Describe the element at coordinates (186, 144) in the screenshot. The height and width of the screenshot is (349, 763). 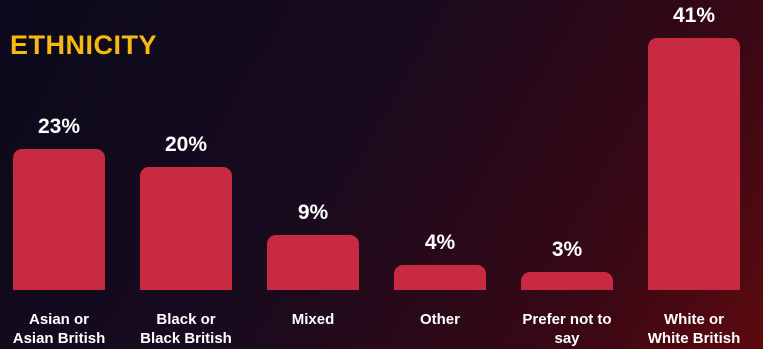
I see `value-label: 20%` at that location.